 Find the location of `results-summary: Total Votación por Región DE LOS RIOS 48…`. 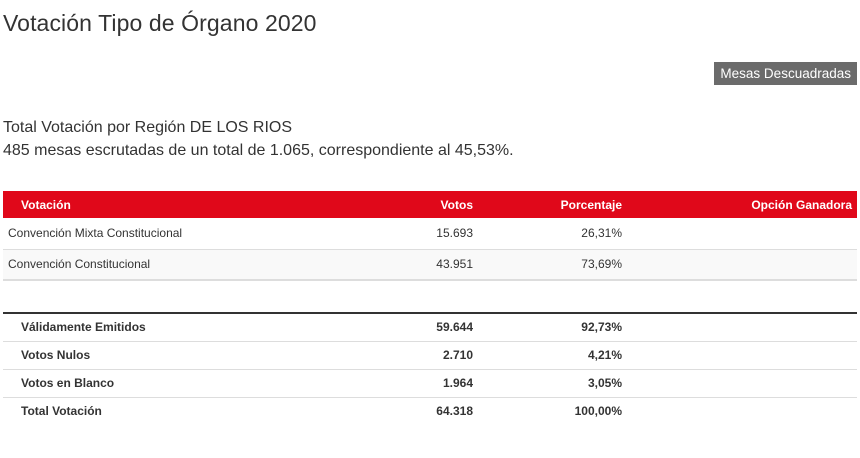

results-summary: Total Votación por Región DE LOS RIOS 48… is located at coordinates (258, 139).